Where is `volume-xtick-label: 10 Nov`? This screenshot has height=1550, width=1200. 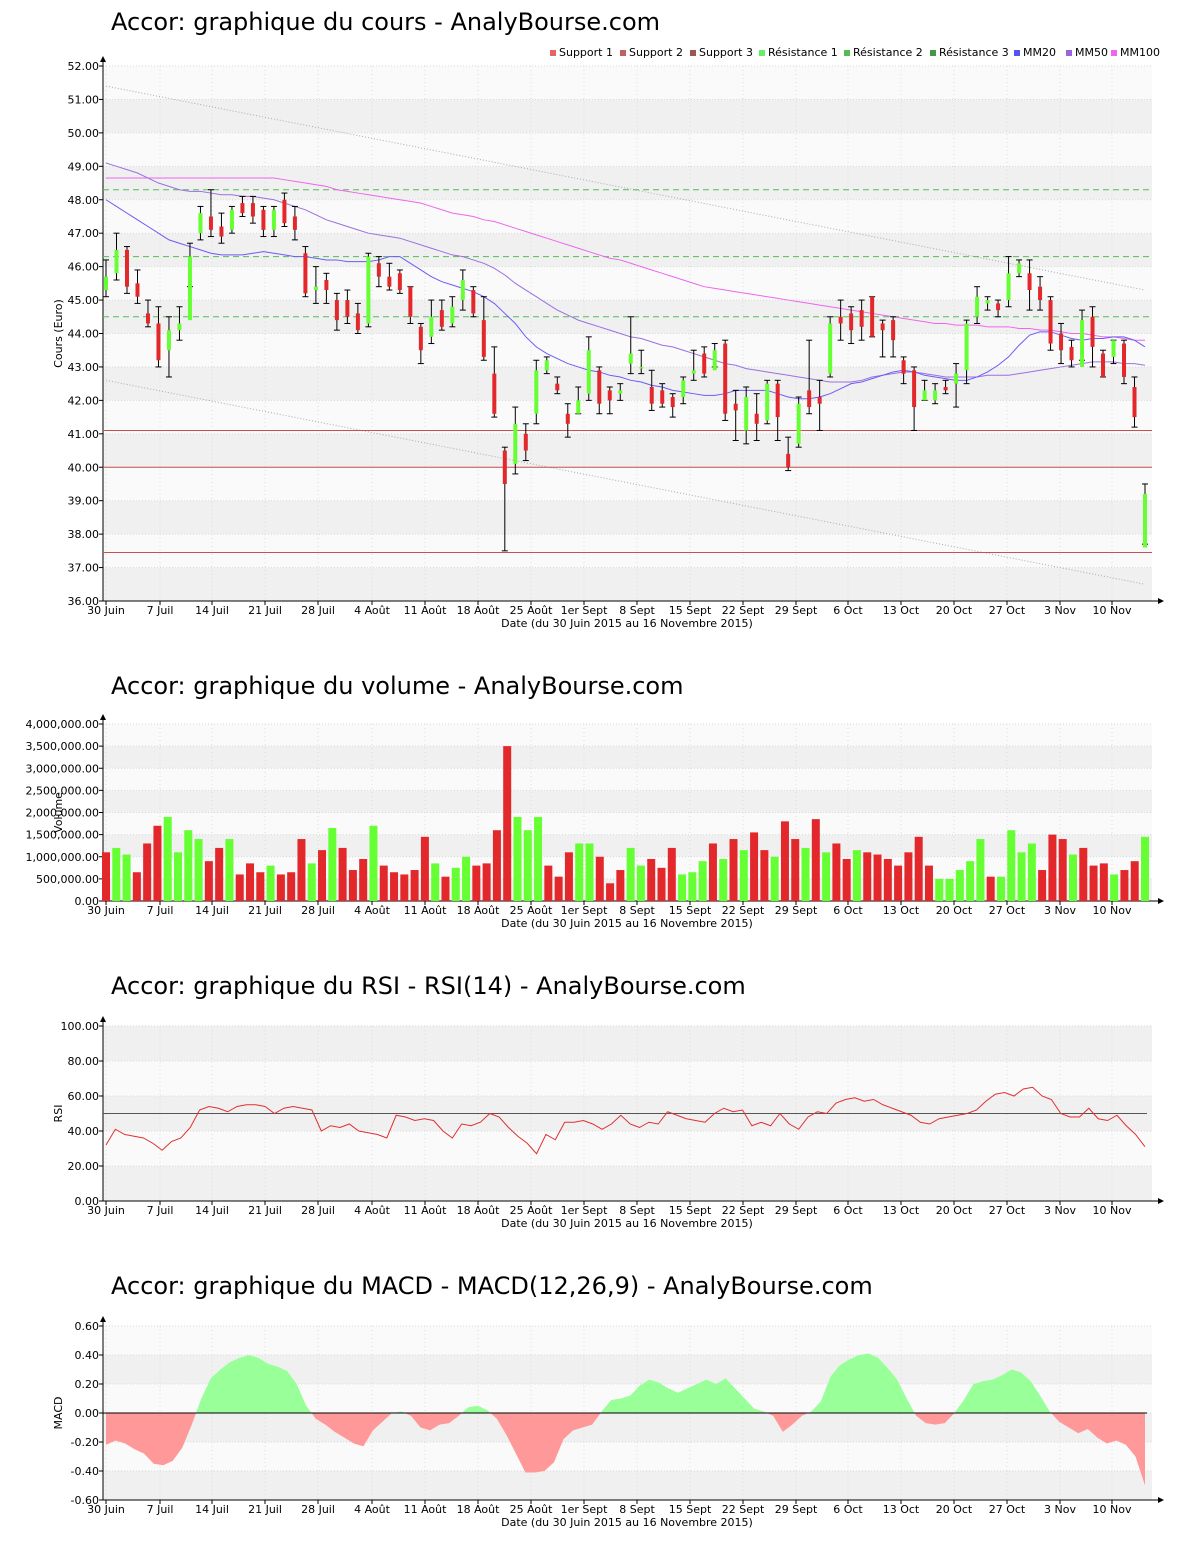 volume-xtick-label: 10 Nov is located at coordinates (1112, 910).